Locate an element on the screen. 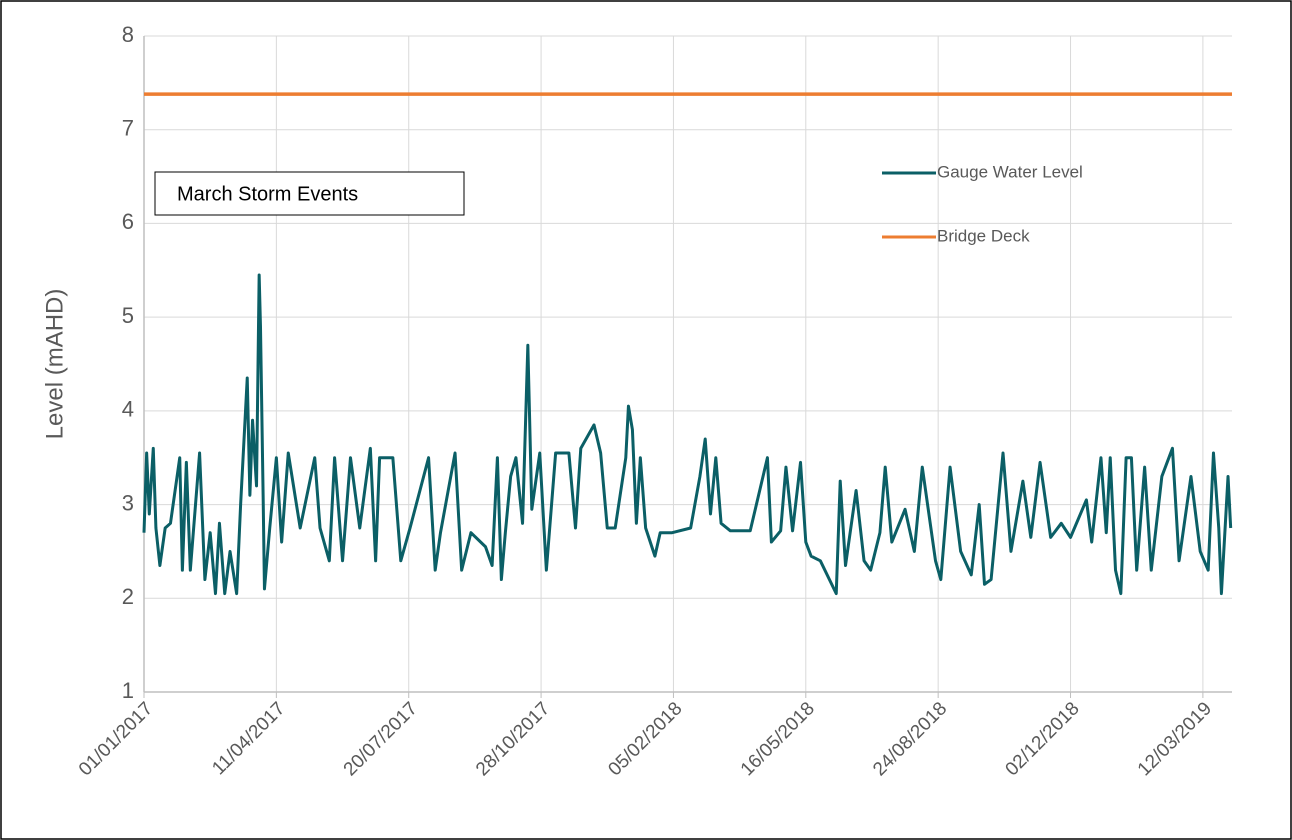 Image resolution: width=1292 pixels, height=840 pixels. annotation-box is located at coordinates (309, 193).